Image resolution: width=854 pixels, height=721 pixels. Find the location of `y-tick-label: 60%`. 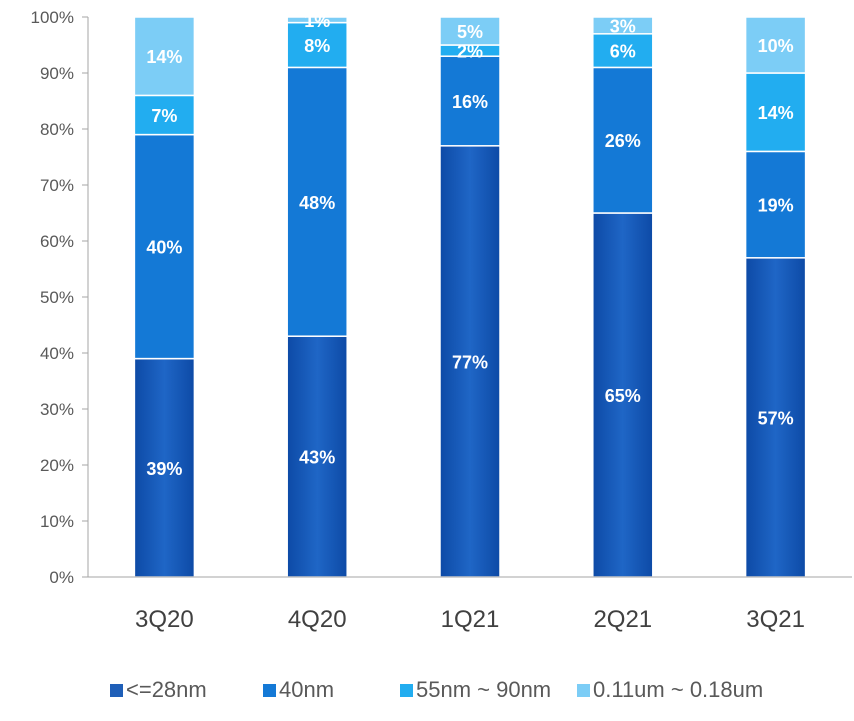

y-tick-label: 60% is located at coordinates (57, 241).